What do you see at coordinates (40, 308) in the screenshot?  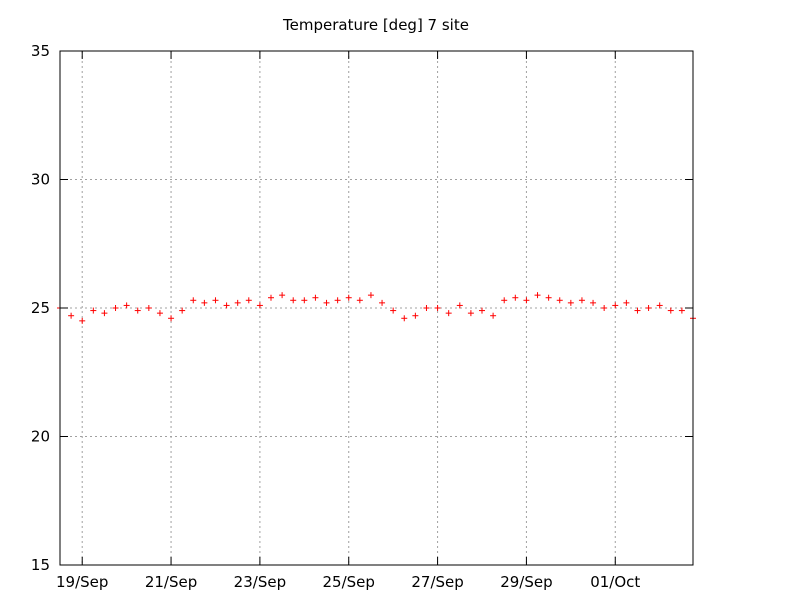 I see `y-tick-label: 25` at bounding box center [40, 308].